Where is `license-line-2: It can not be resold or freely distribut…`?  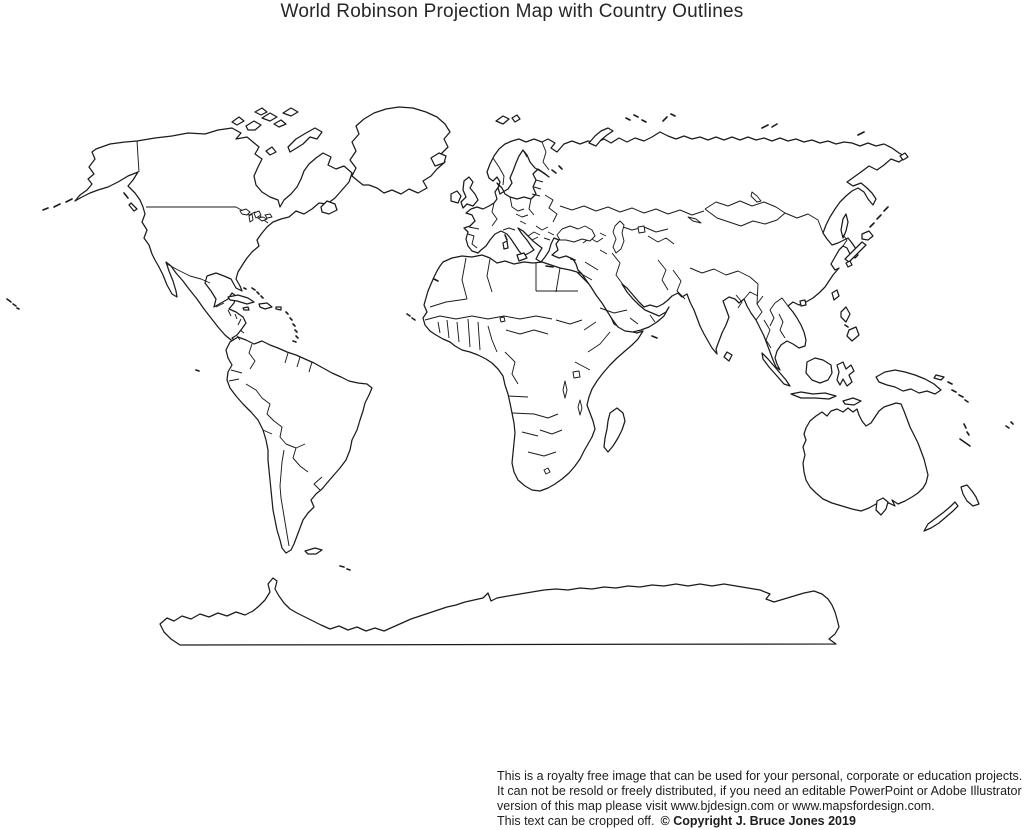 license-line-2: It can not be resold or freely distribut… is located at coordinates (759, 791).